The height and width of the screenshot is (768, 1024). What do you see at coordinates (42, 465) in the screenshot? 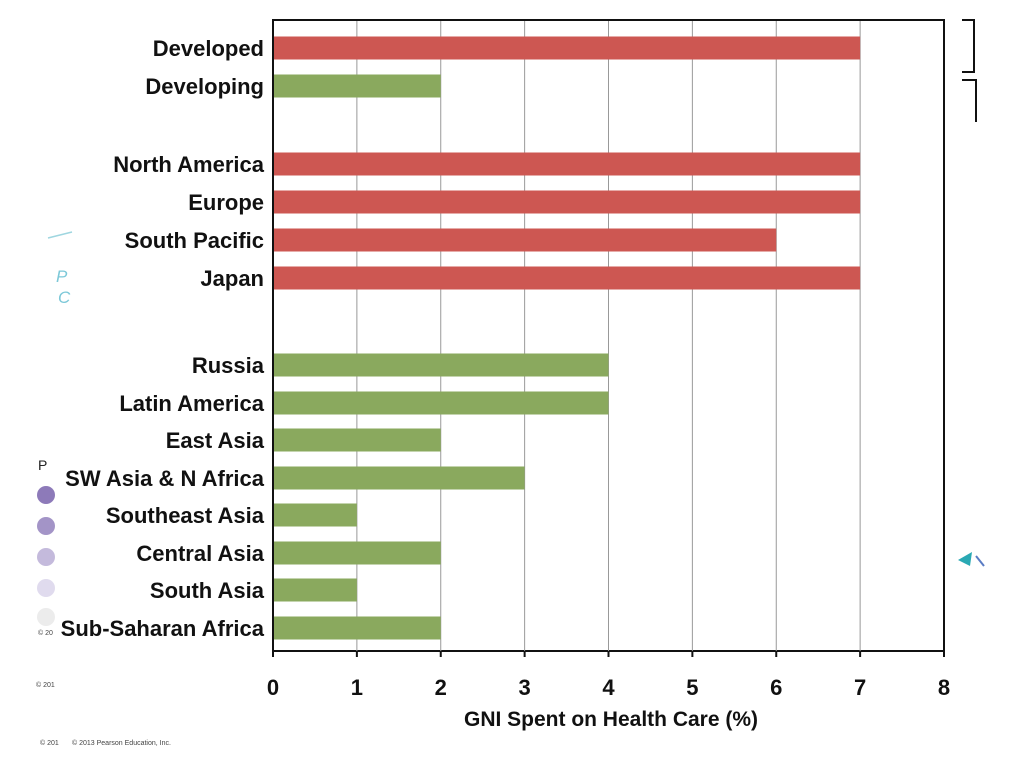
I see `fragment-letter-p-lower: P` at bounding box center [42, 465].